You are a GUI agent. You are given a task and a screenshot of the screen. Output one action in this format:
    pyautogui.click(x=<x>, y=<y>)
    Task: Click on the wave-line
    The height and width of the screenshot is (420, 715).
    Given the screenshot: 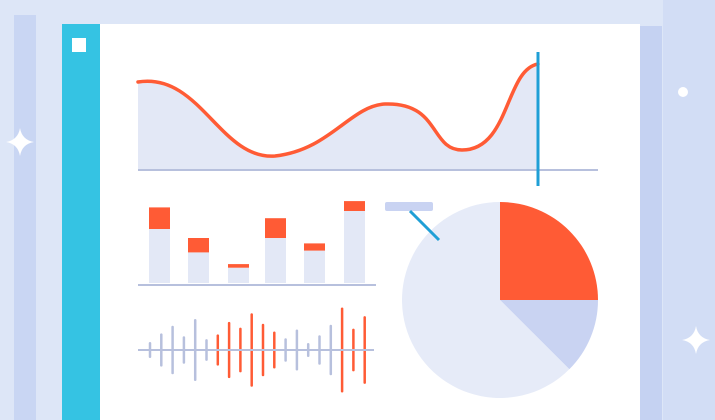 What is the action you would take?
    pyautogui.click(x=338, y=110)
    